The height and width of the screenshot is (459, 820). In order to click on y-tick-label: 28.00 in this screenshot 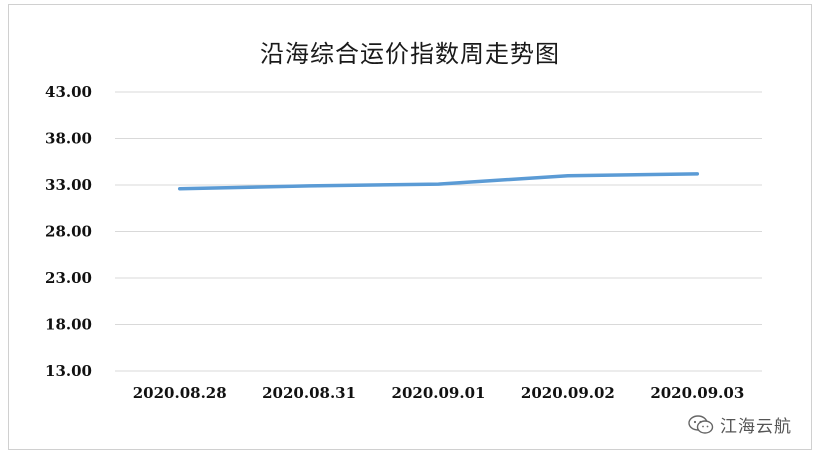, I will do `click(68, 232)`.